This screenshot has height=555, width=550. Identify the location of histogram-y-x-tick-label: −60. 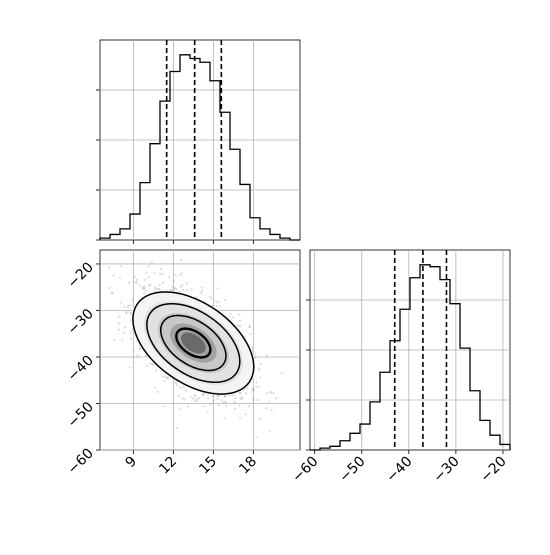
(305, 470).